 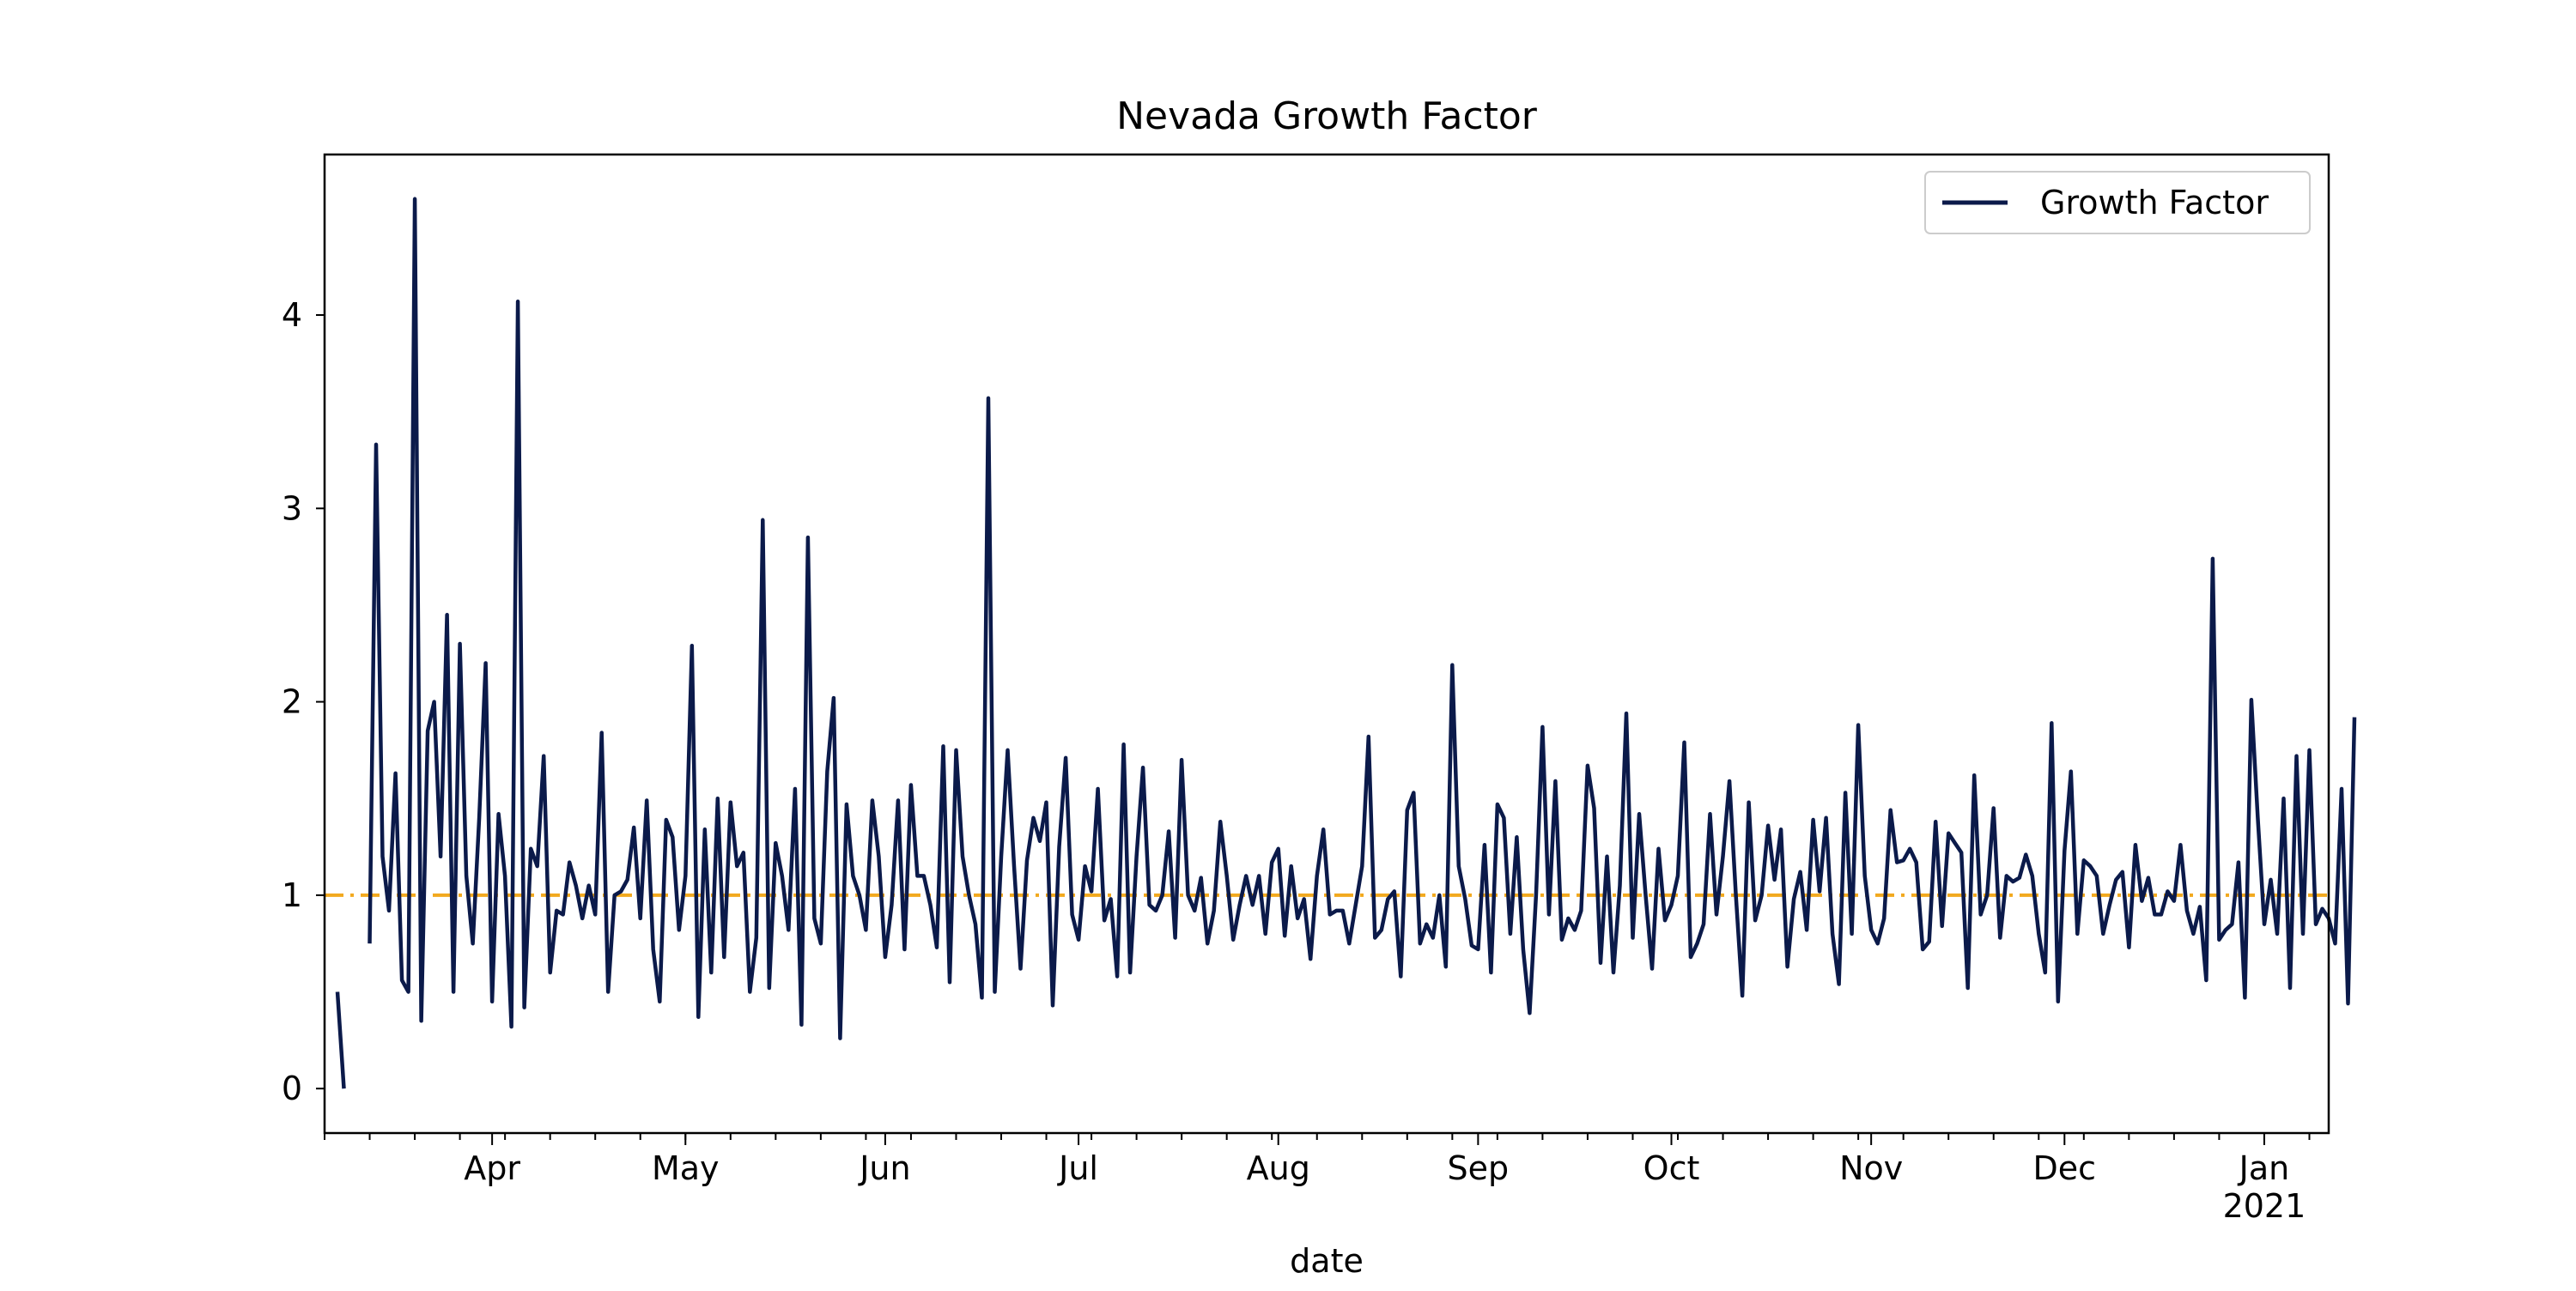 I want to click on y-tick-label: 3, so click(x=292, y=508).